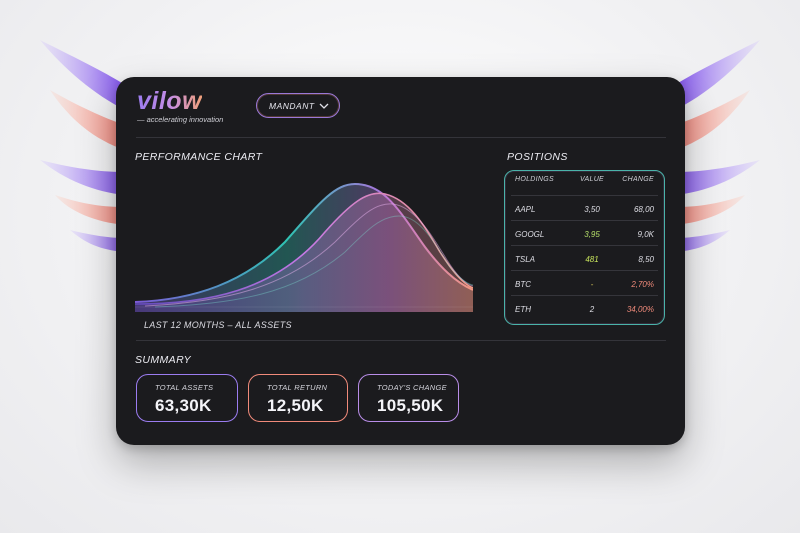  What do you see at coordinates (643, 209) in the screenshot?
I see `holding-change: 68,00` at bounding box center [643, 209].